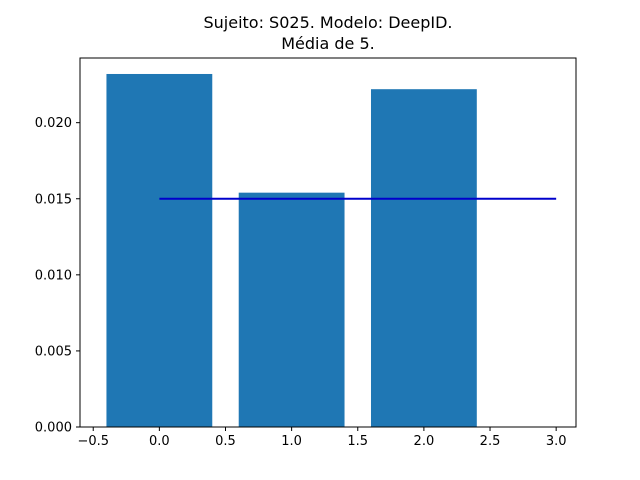  What do you see at coordinates (159, 441) in the screenshot?
I see `x-tick-label-1: 0.0` at bounding box center [159, 441].